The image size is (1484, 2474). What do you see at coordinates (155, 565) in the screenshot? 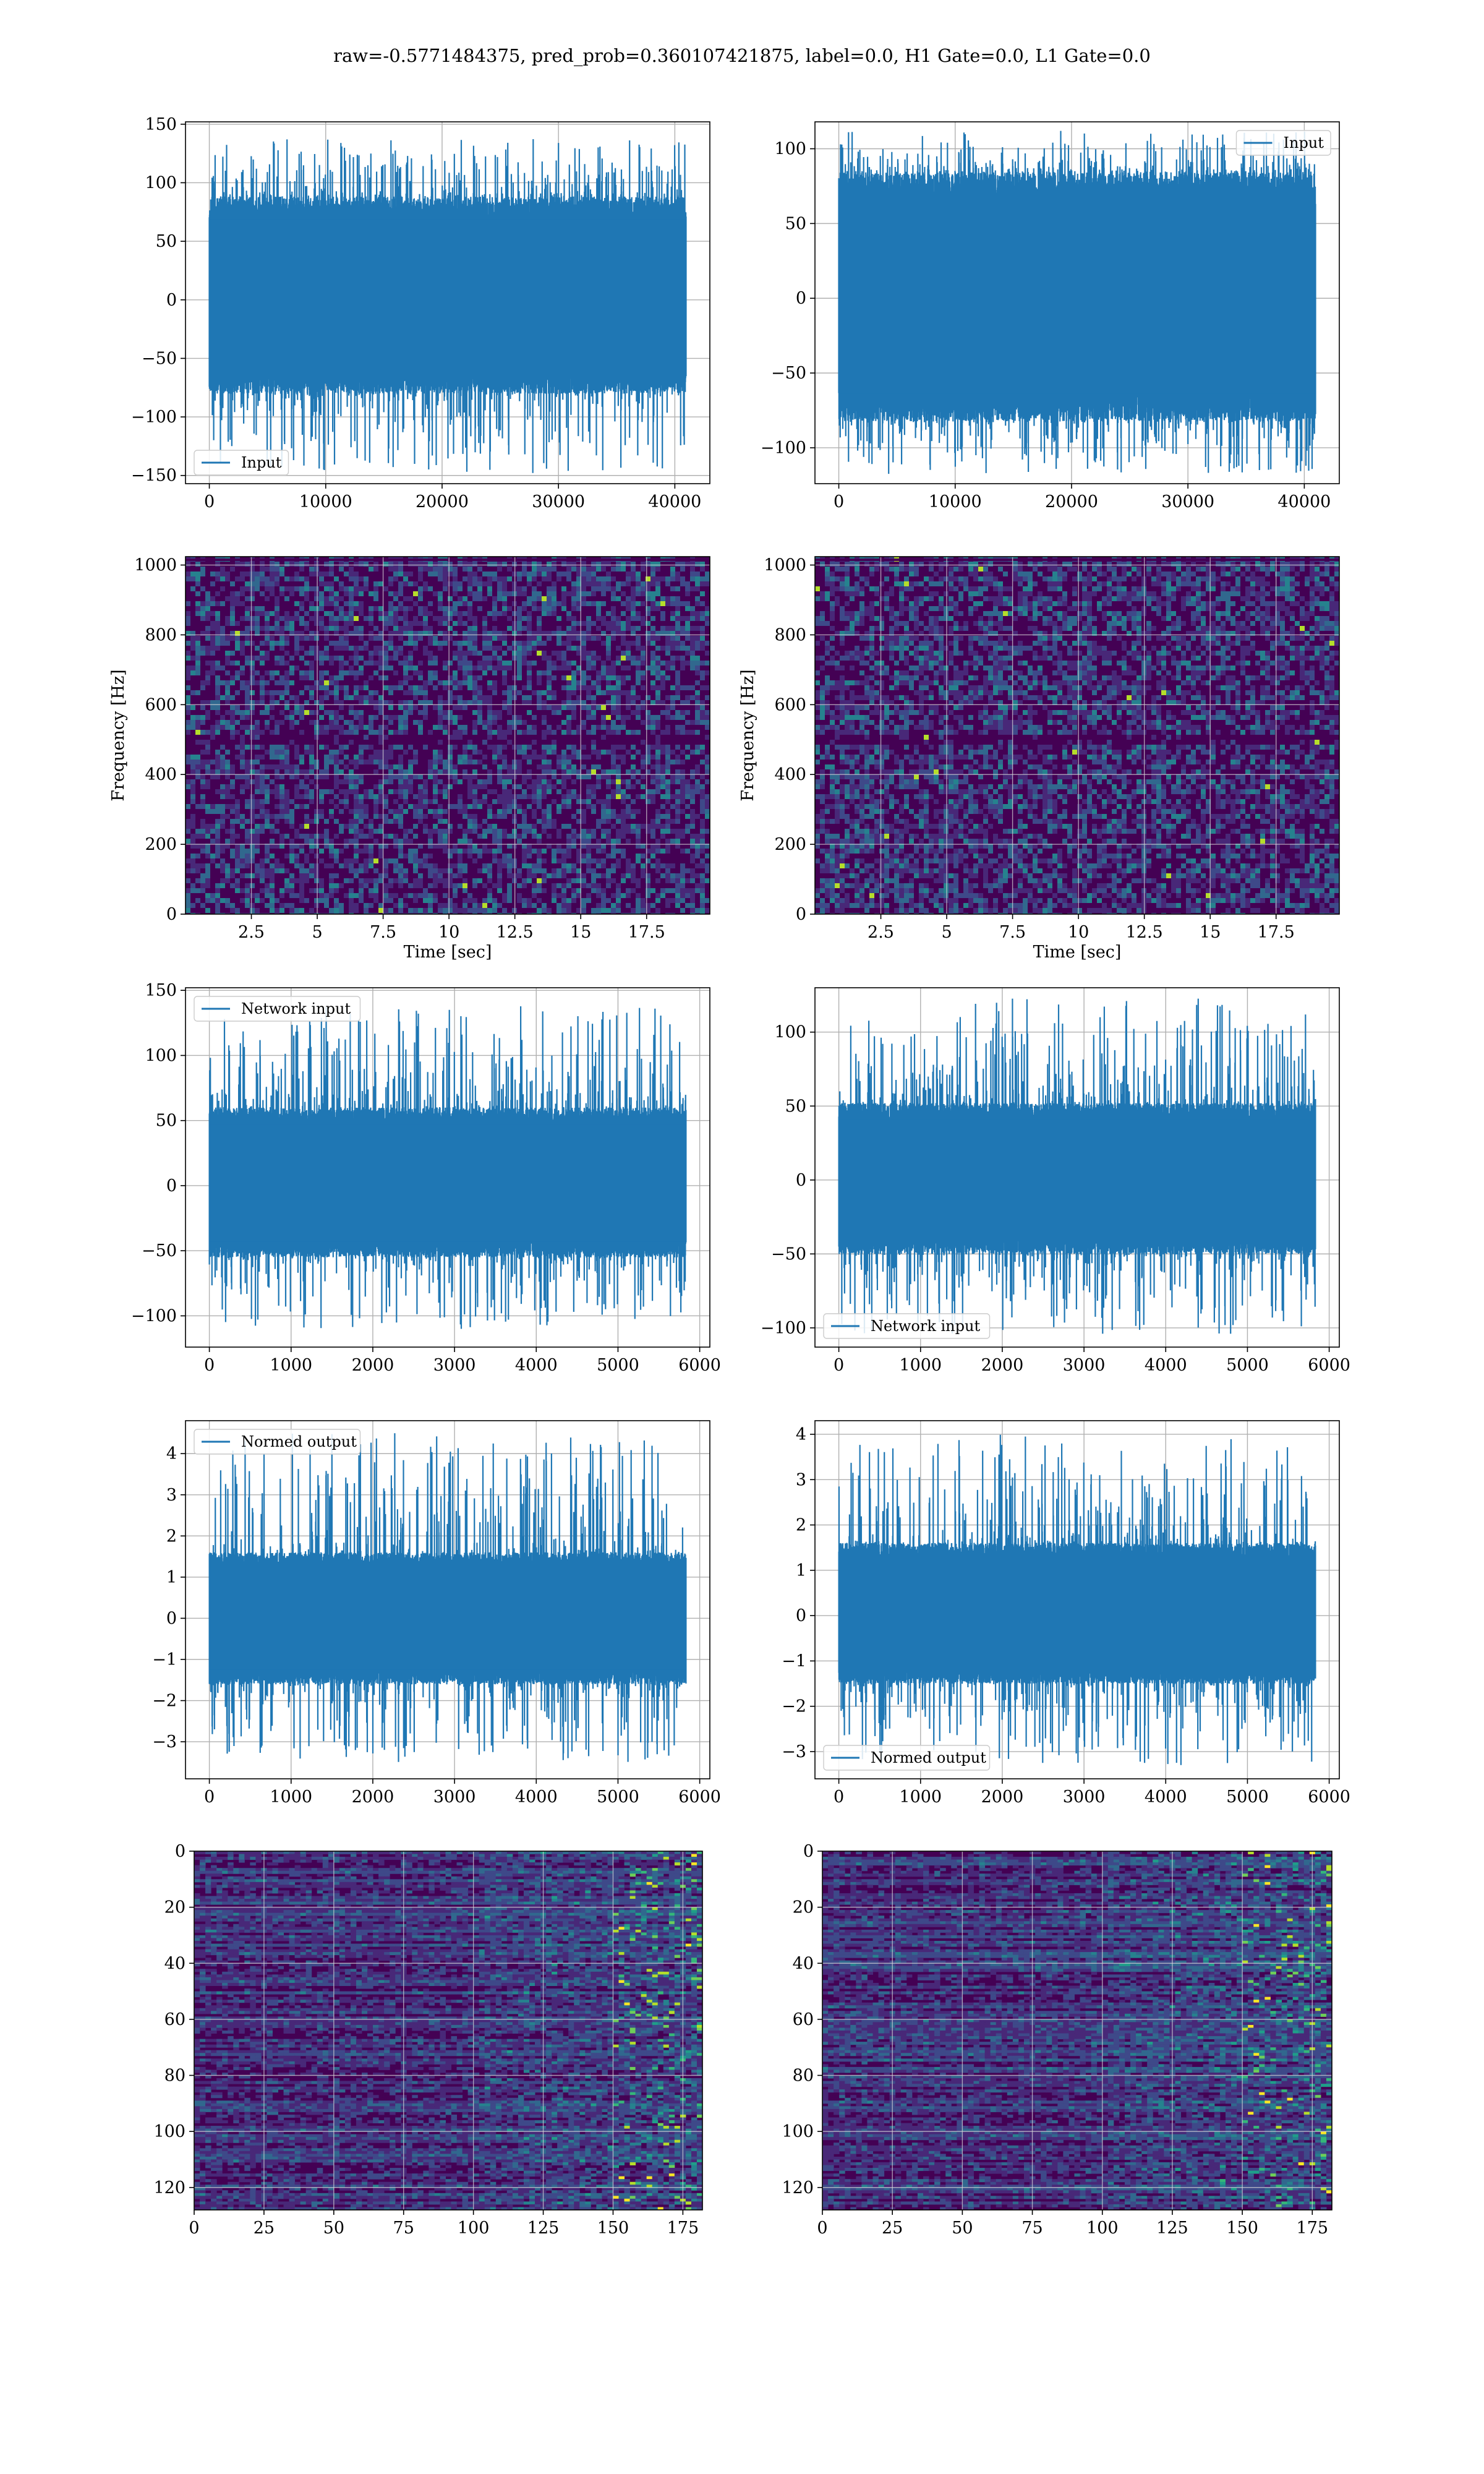
I see `y-tick-label: 1000` at bounding box center [155, 565].